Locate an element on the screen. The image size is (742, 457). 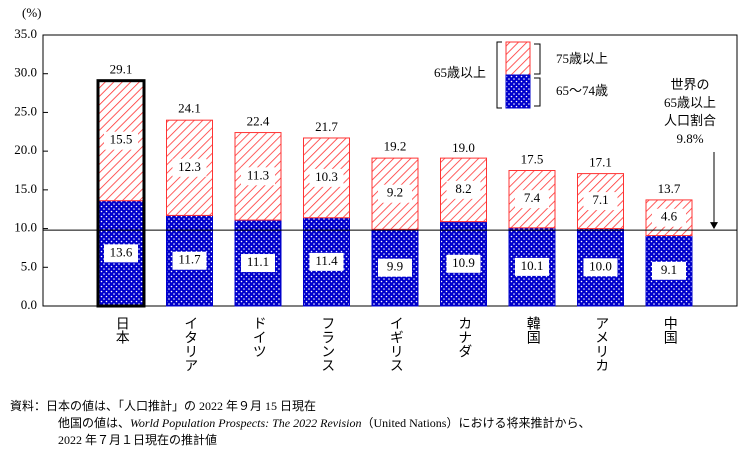
value-label: 10.9 is located at coordinates (463, 262).